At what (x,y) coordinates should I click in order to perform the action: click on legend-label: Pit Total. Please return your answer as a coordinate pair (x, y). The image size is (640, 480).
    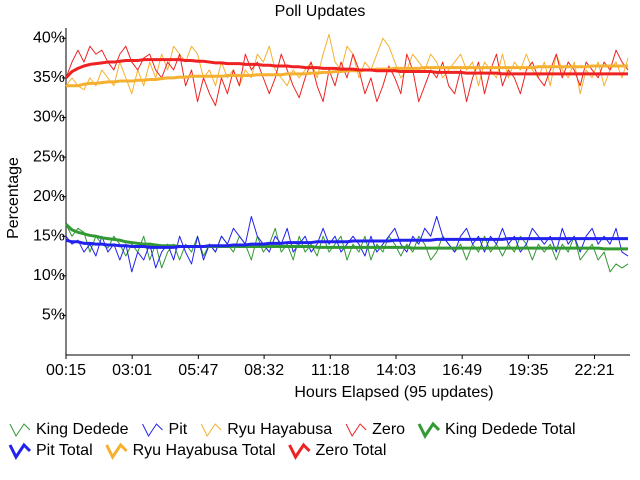
    Looking at the image, I should click on (64, 450).